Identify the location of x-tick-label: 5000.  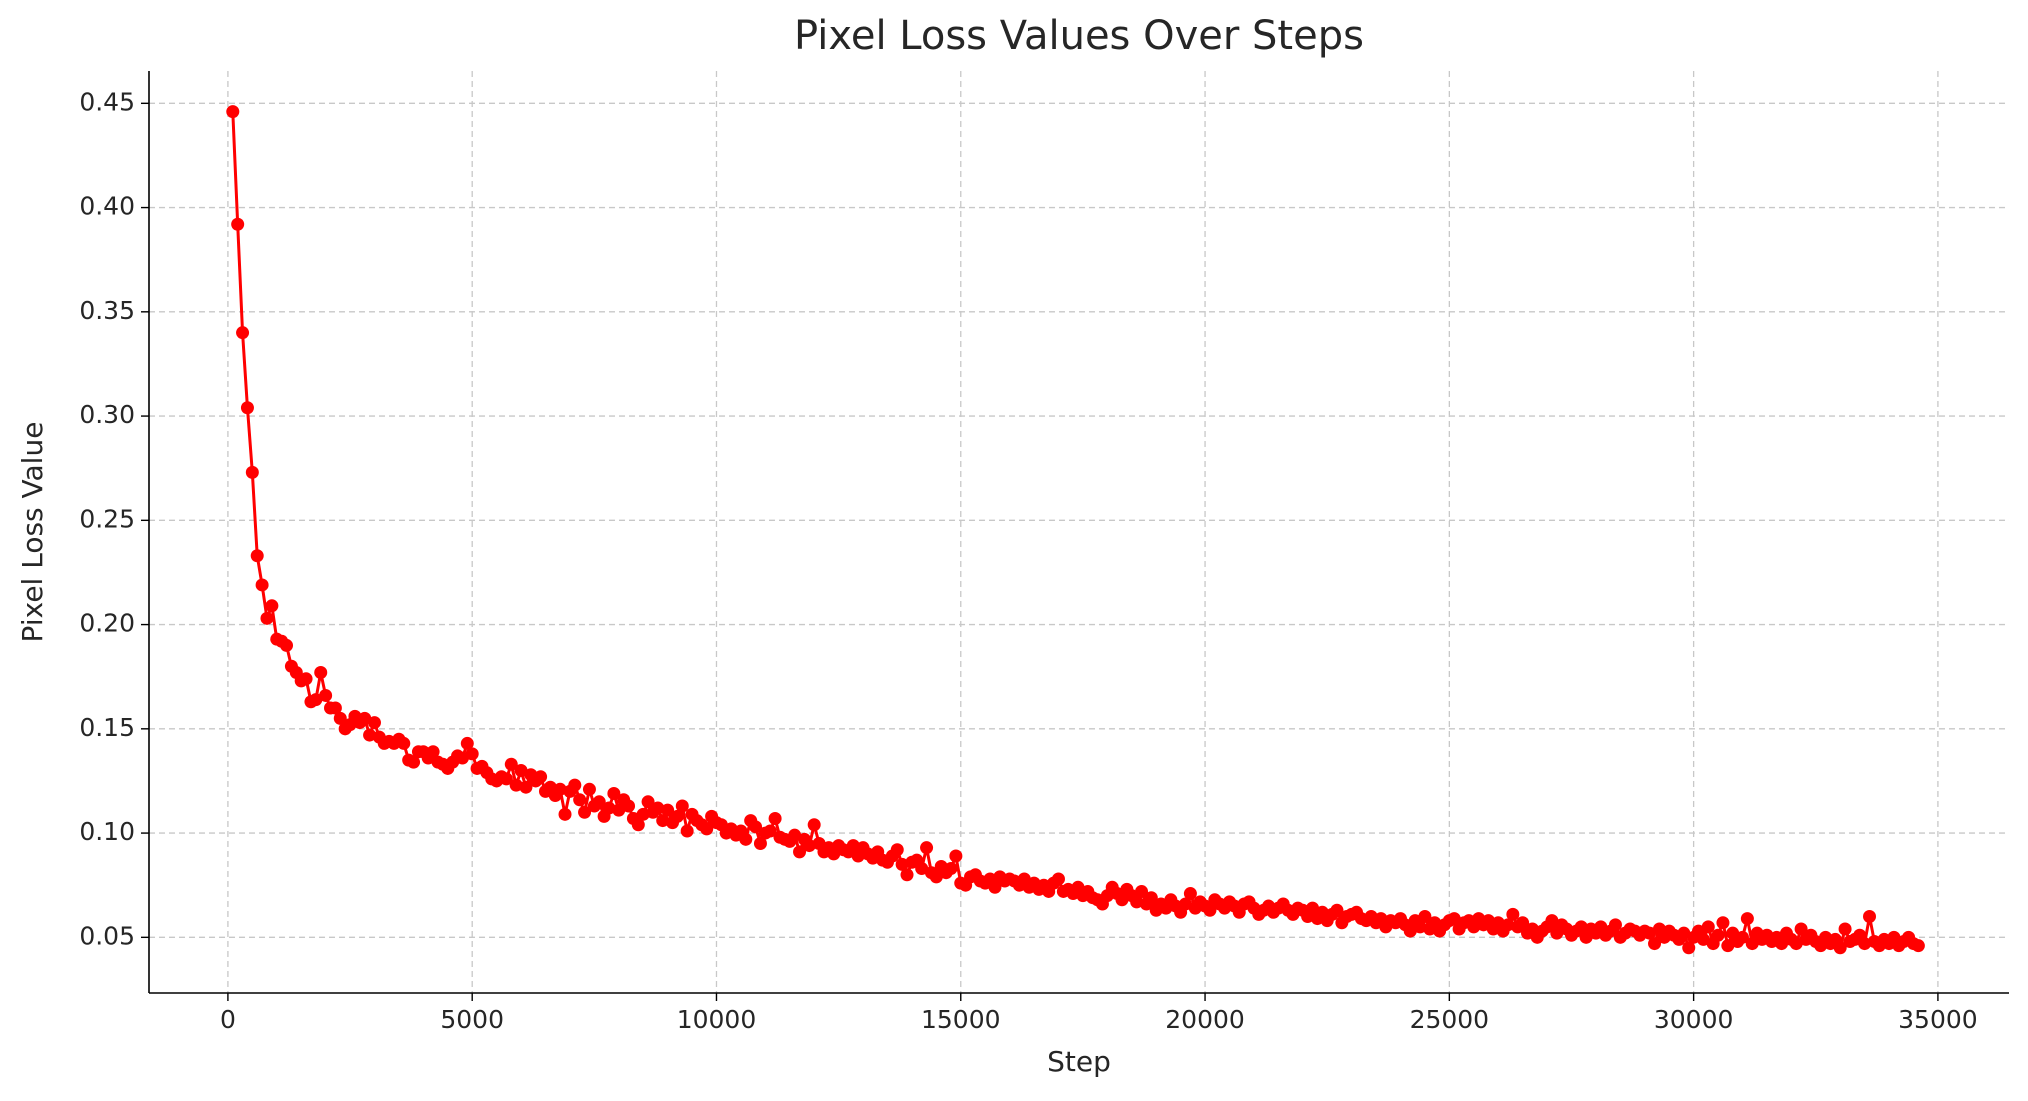
(472, 1019).